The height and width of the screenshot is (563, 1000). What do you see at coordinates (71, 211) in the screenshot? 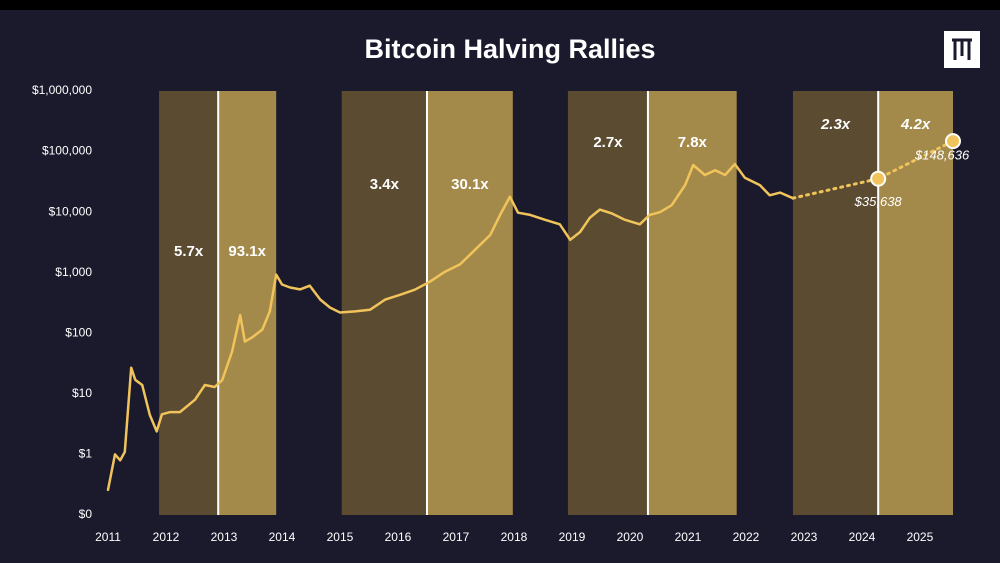
I see `y-tick-label: $10,000` at bounding box center [71, 211].